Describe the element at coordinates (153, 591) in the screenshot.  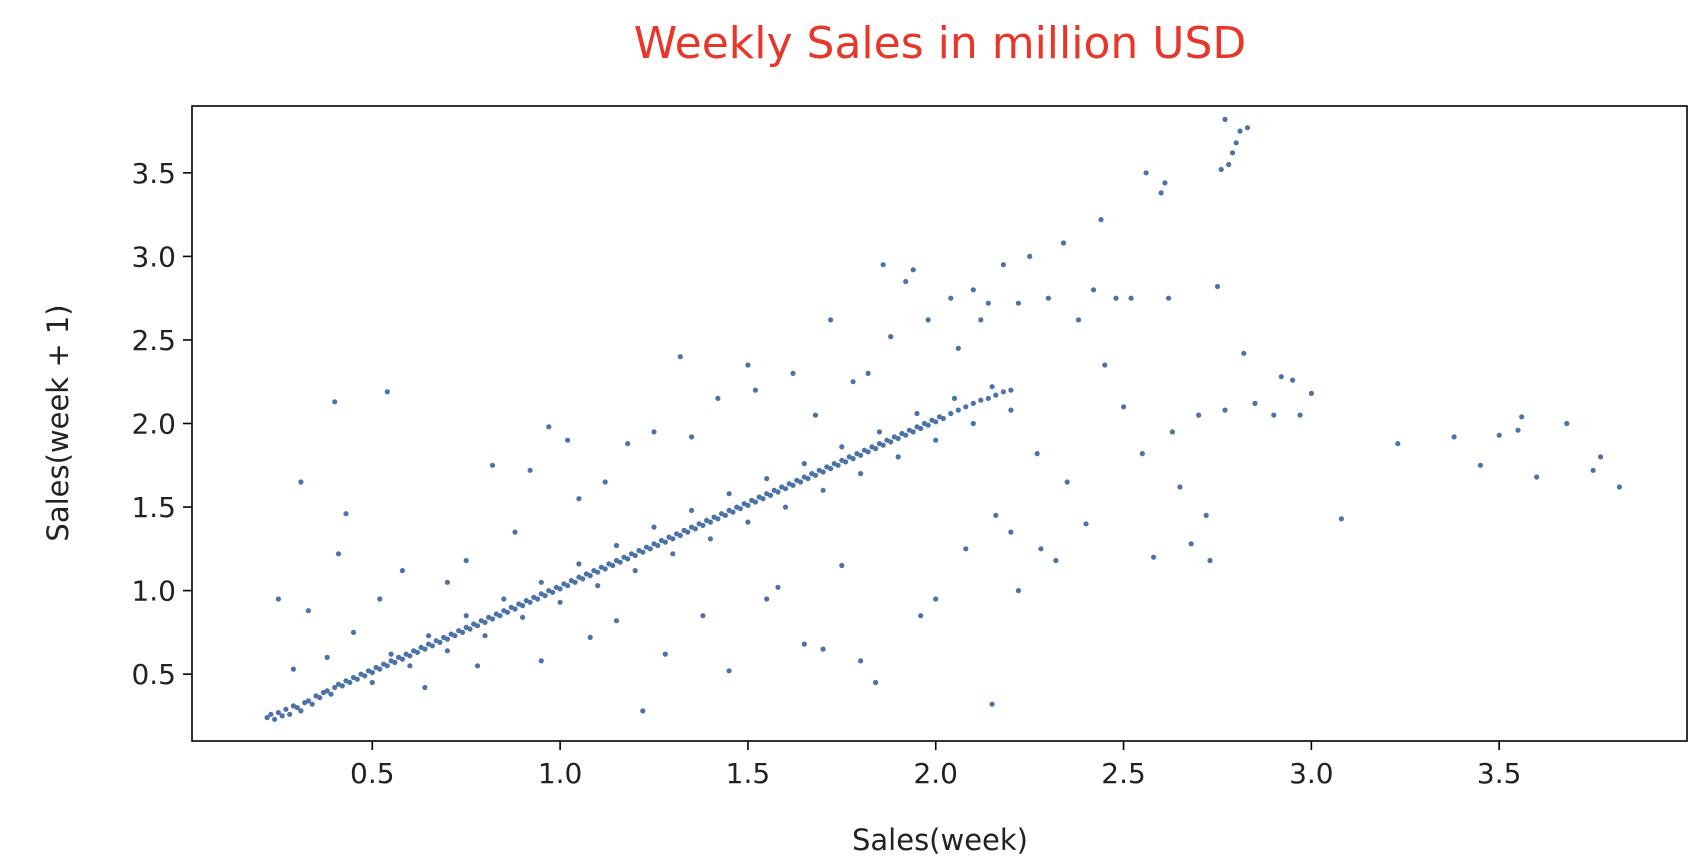
I see `y-tick-label: 1.0` at that location.